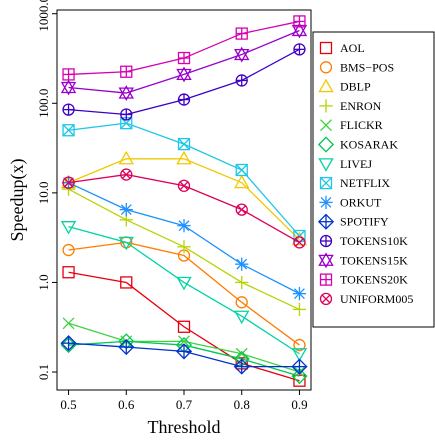 The height and width of the screenshot is (440, 435). Describe the element at coordinates (365, 183) in the screenshot. I see `legend-label: NETFLIX` at that location.